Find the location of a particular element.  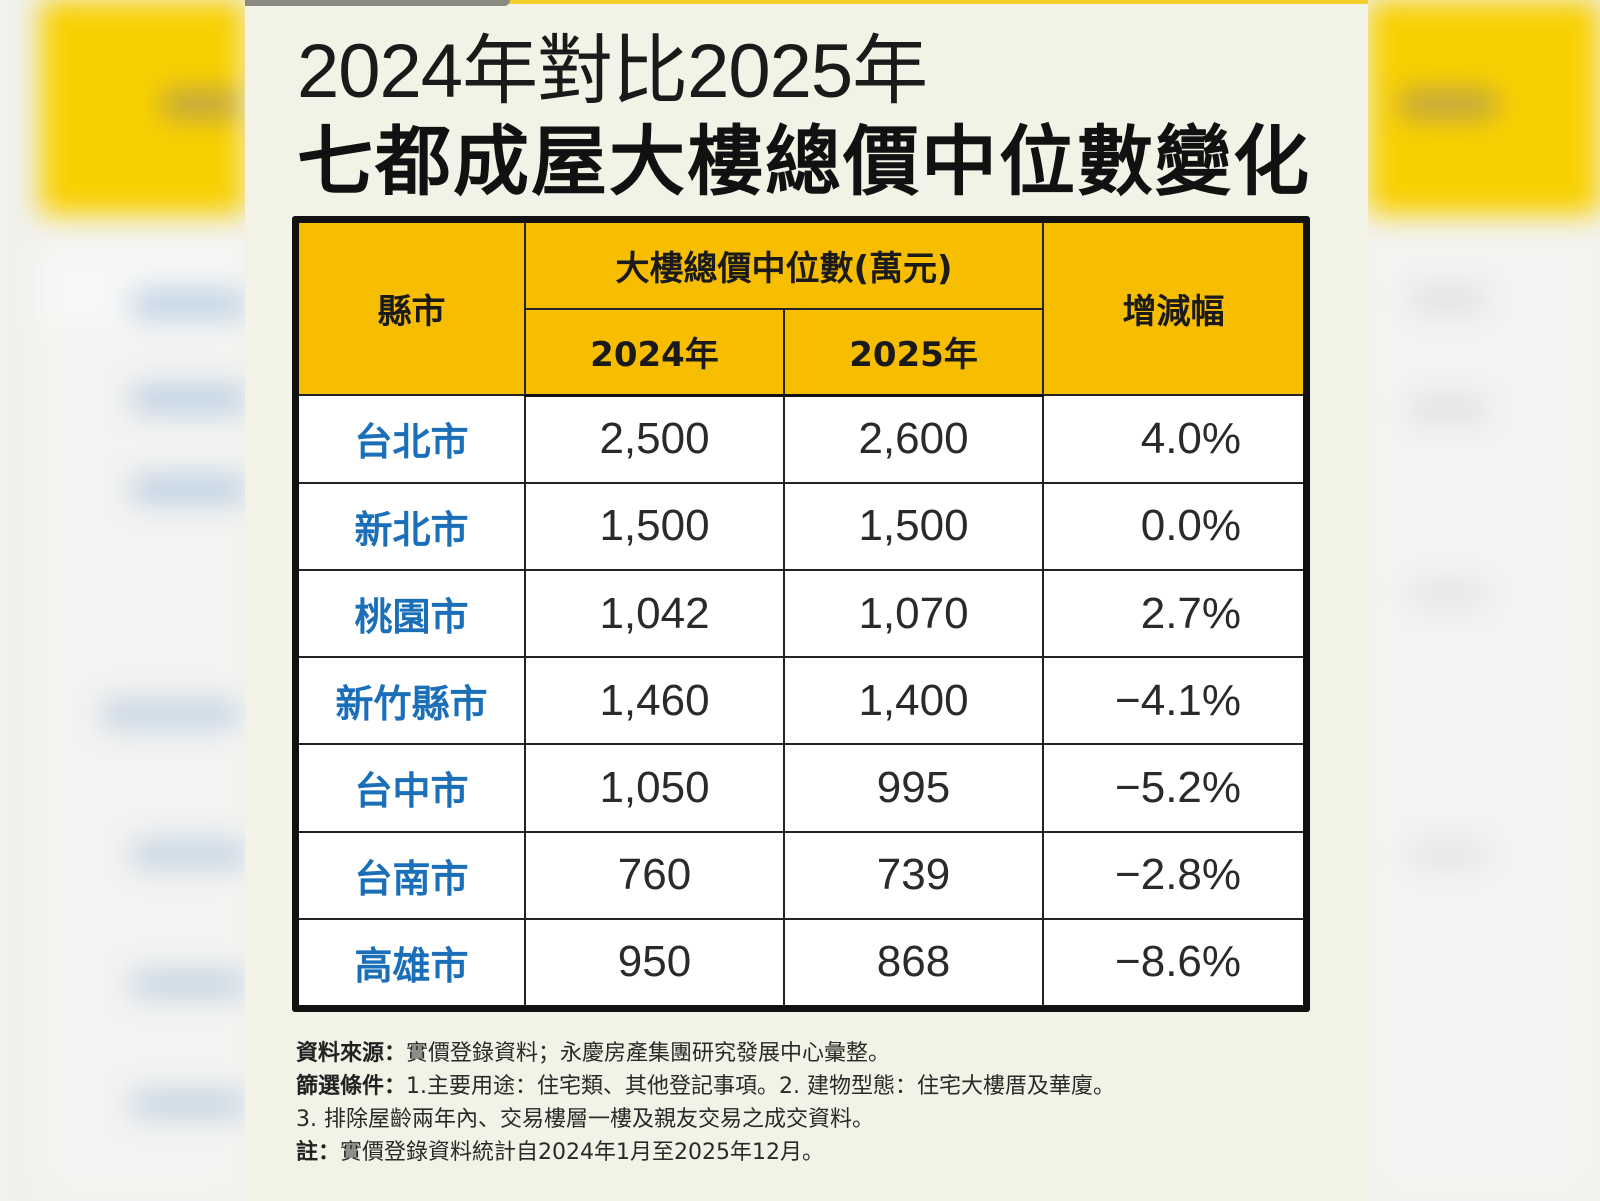

value-2025-cell: 739 is located at coordinates (913, 875).